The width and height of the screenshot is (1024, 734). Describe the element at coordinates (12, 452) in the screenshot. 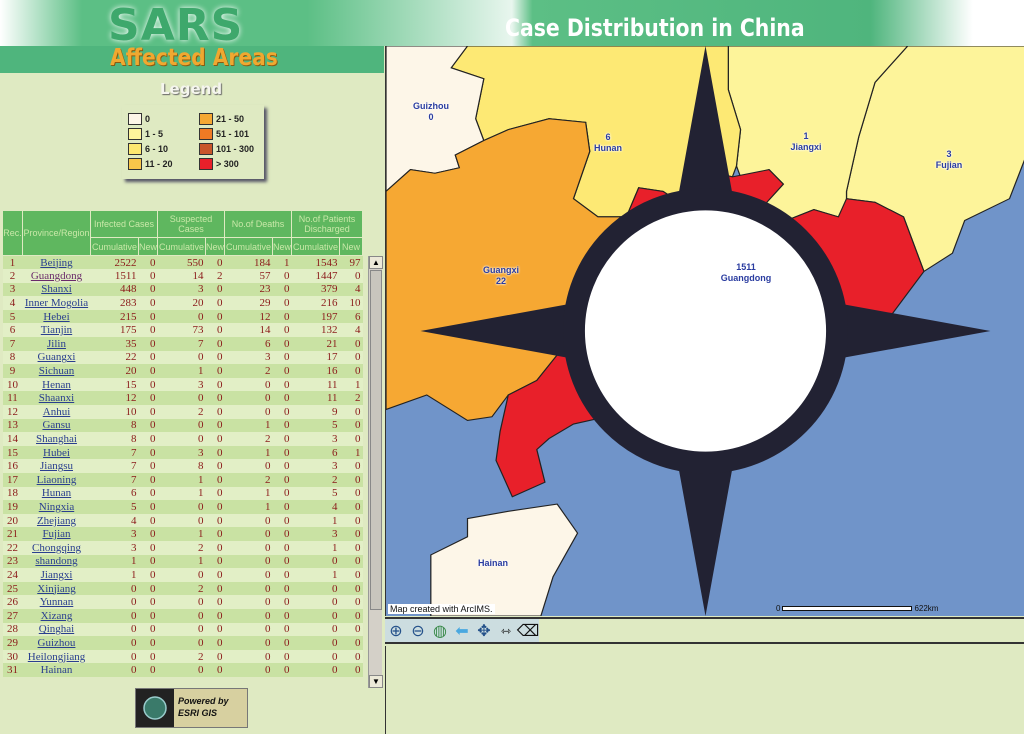

I see `table-cell: 15` at that location.